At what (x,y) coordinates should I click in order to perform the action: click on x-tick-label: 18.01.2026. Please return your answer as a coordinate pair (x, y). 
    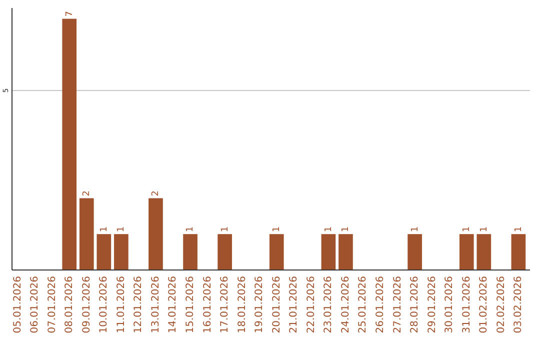
    Looking at the image, I should click on (242, 305).